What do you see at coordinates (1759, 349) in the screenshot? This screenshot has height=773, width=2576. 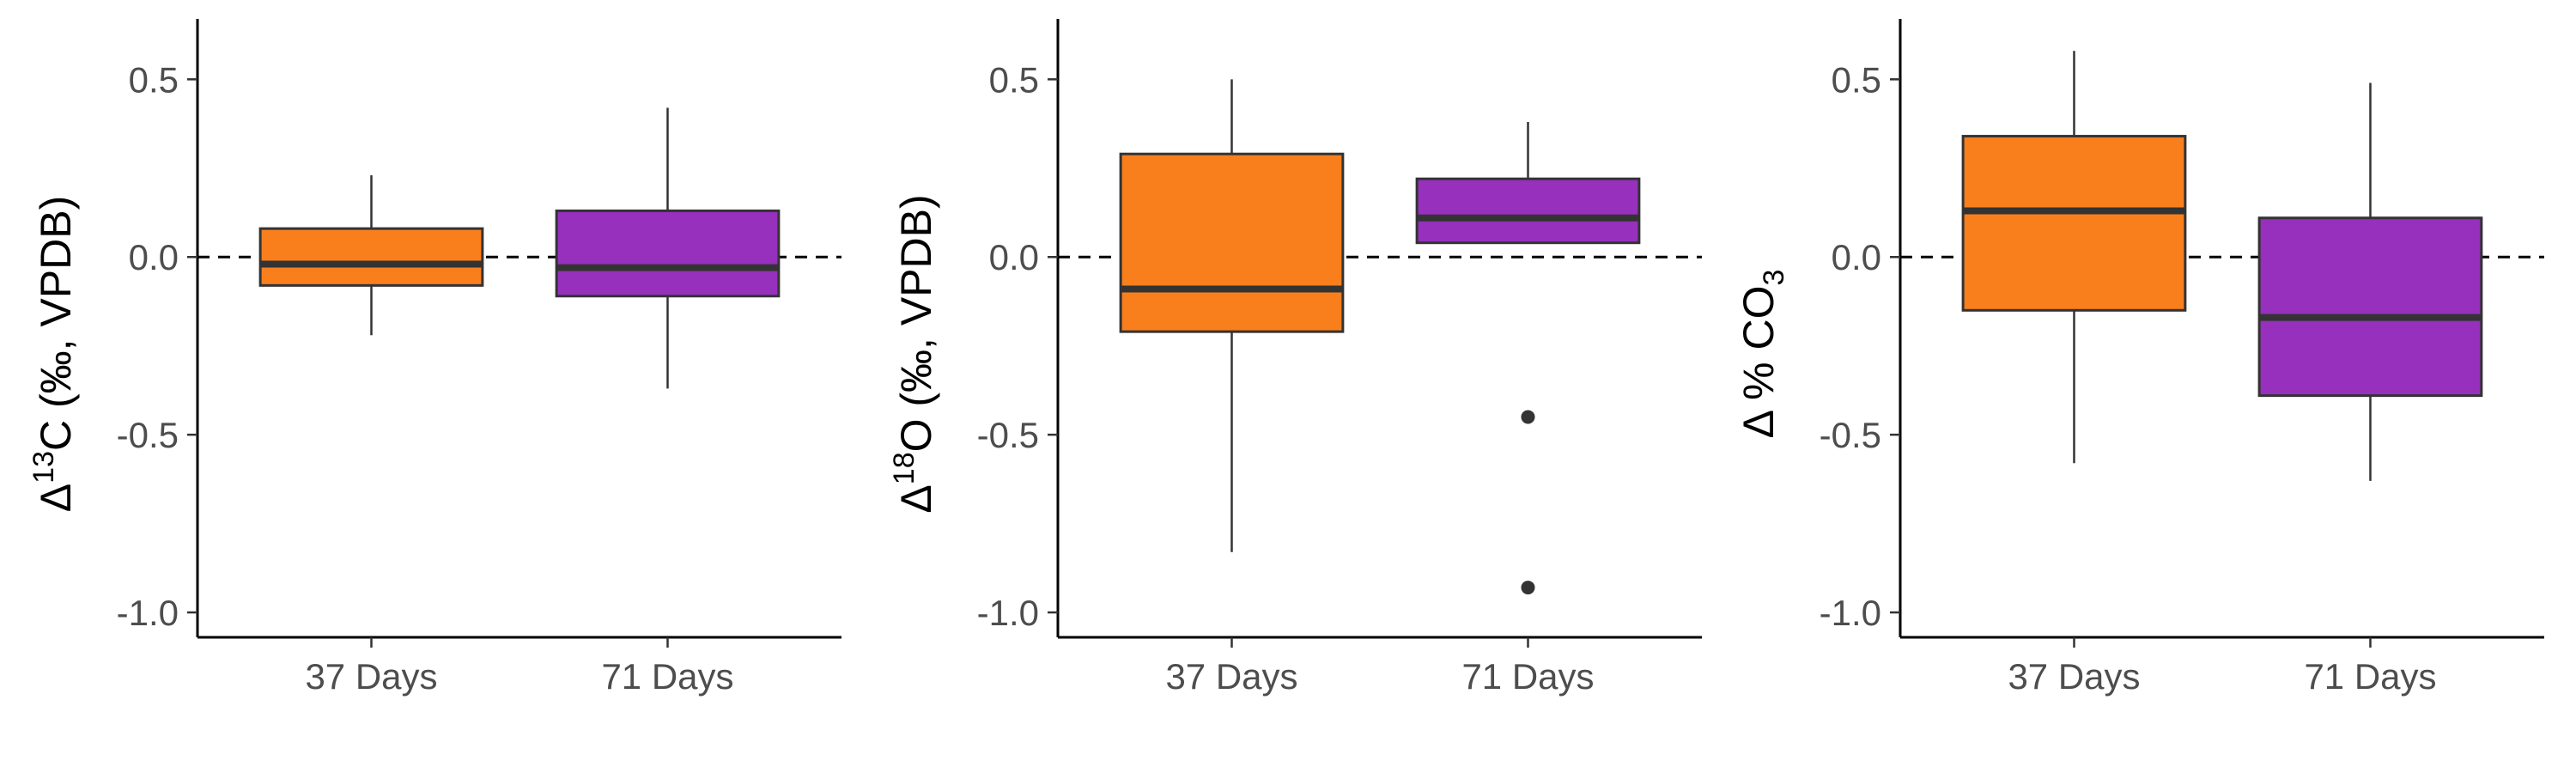 I see `y-axis-label-main: % CO` at bounding box center [1759, 349].